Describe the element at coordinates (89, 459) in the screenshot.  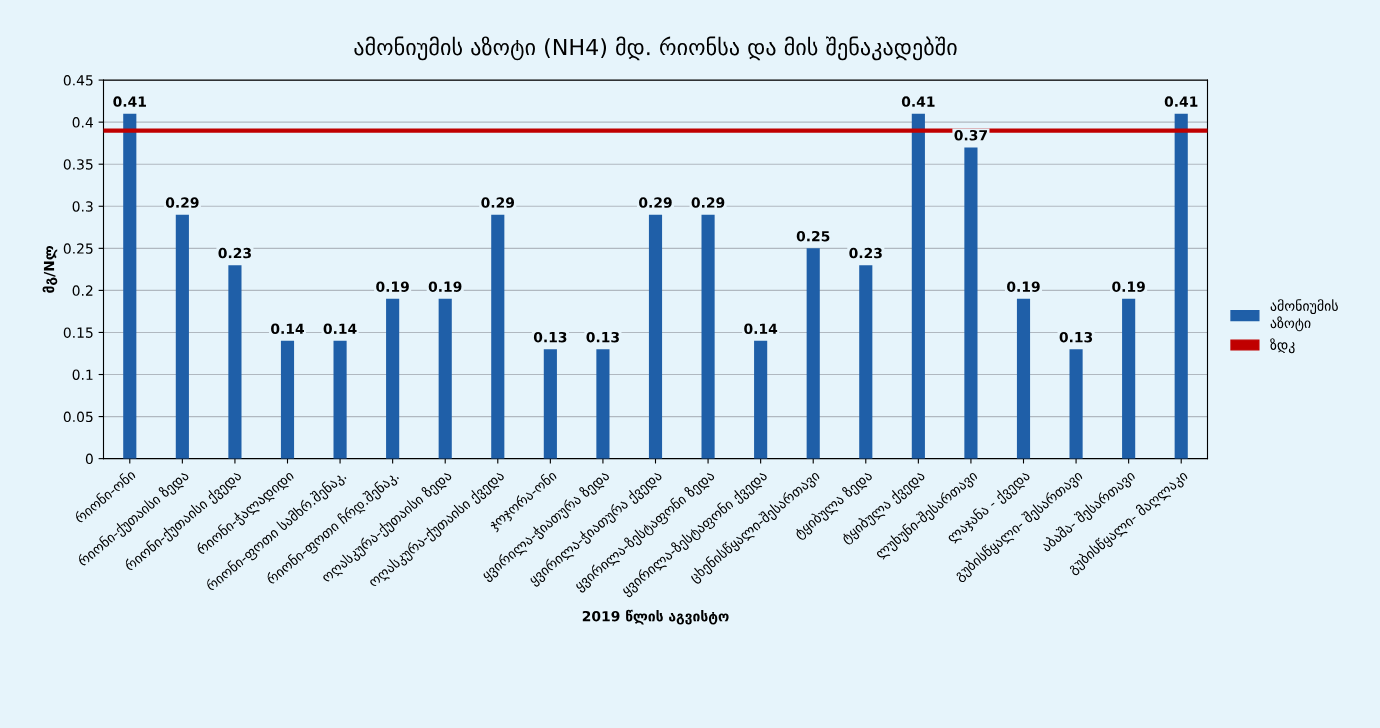
I see `y-tick-label: 0` at that location.